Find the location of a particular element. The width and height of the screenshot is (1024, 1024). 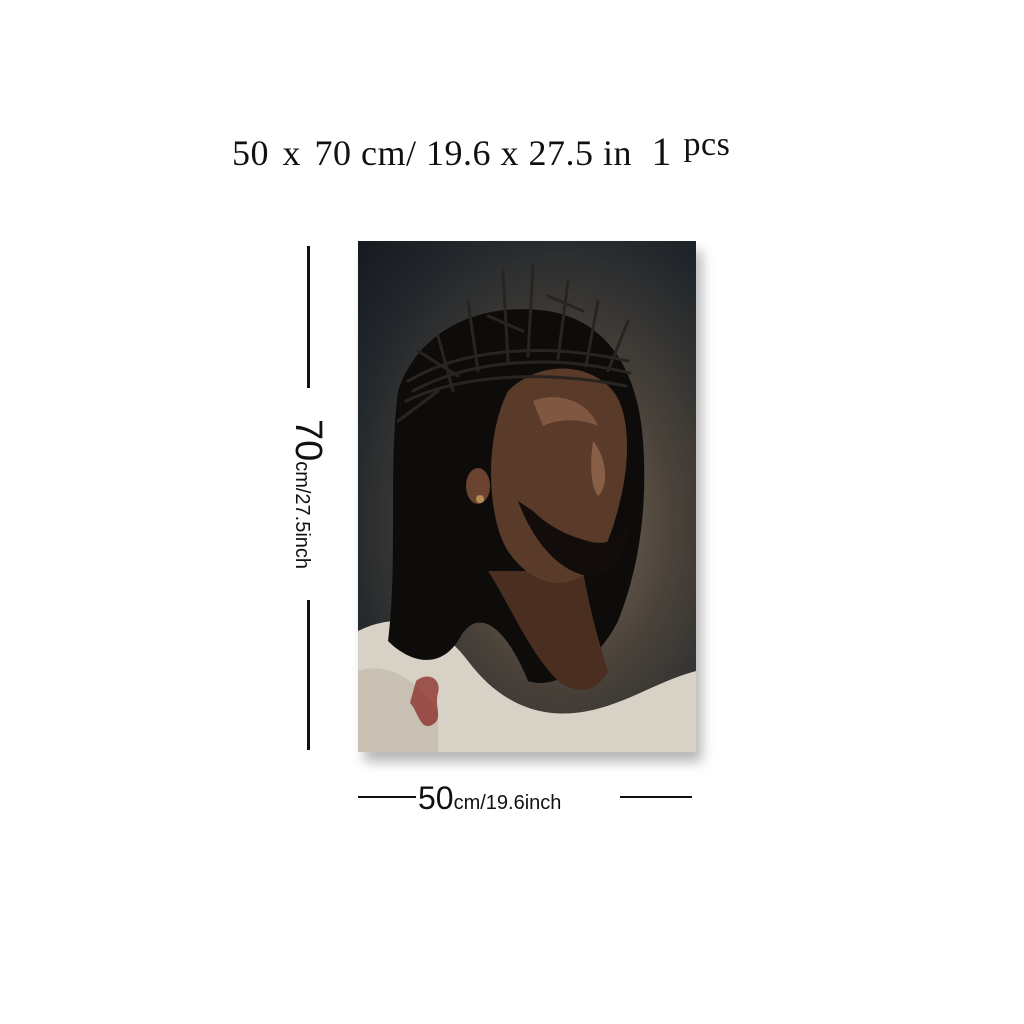

width-unit: cm/19.6inch is located at coordinates (507, 803).